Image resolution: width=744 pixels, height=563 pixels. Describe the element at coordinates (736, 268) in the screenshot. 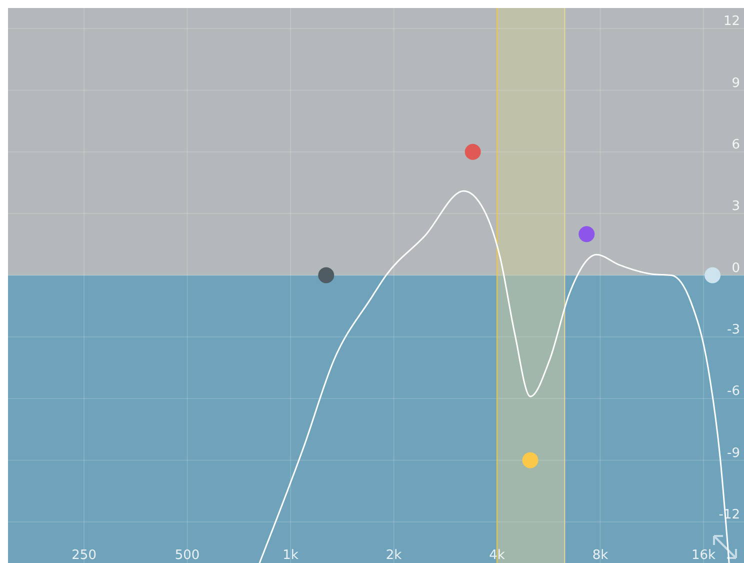

I see `y-tick-label: 0` at that location.